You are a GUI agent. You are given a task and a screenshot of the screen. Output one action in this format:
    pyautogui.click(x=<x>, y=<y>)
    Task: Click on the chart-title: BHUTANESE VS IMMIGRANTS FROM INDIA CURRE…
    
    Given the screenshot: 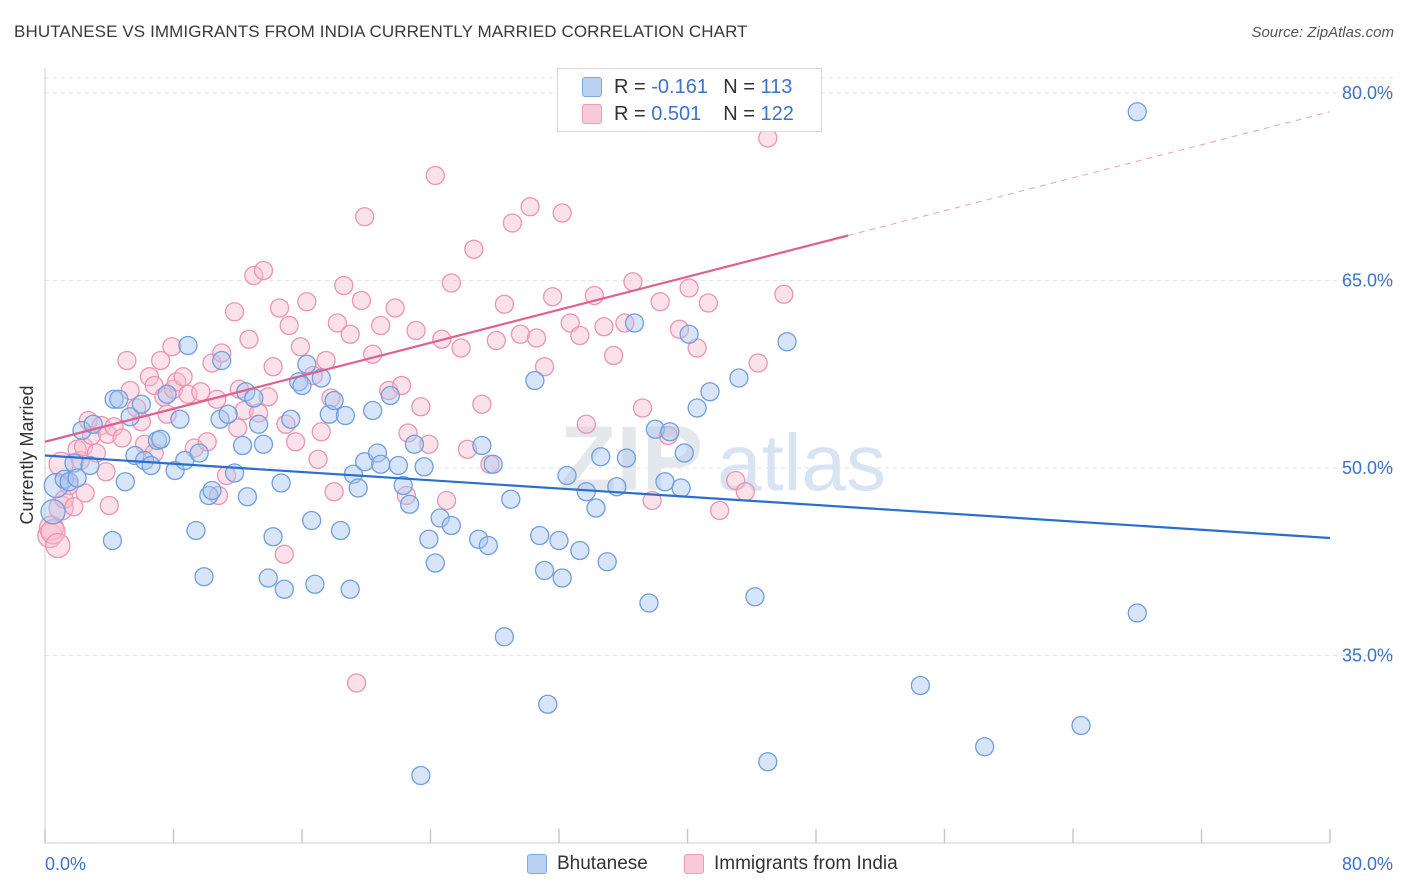 What is the action you would take?
    pyautogui.click(x=381, y=31)
    